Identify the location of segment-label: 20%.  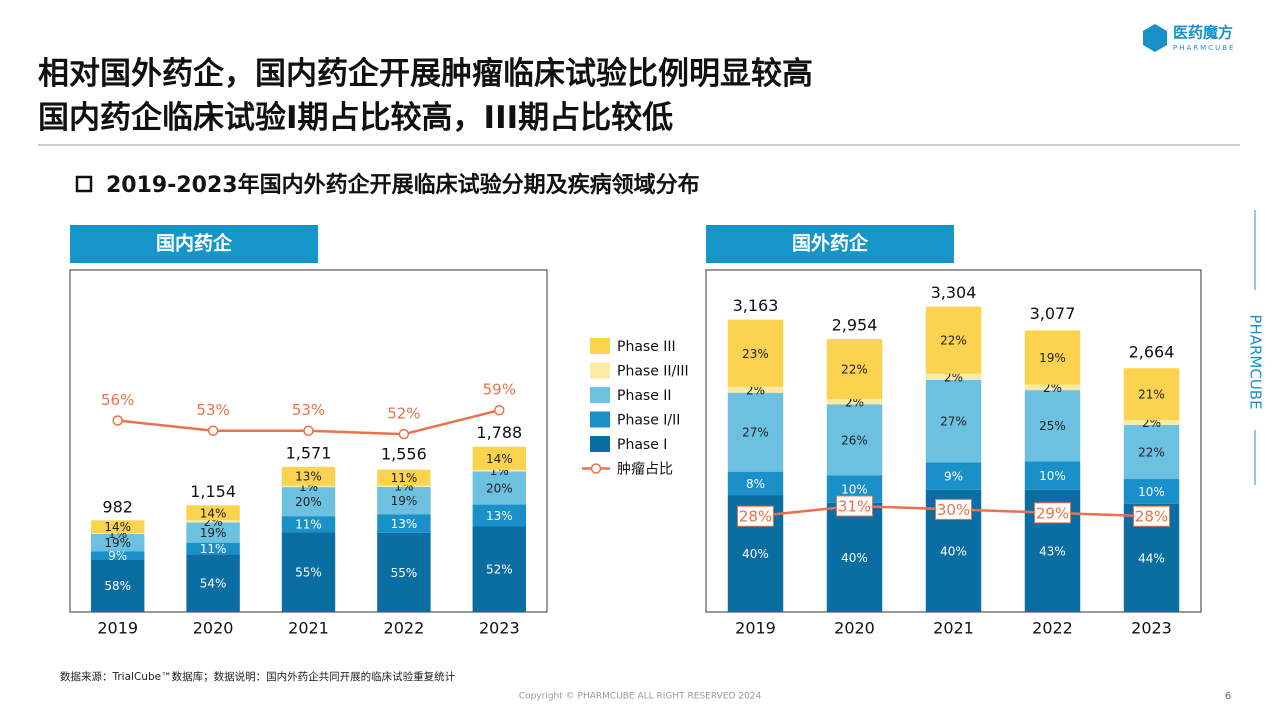
(308, 502).